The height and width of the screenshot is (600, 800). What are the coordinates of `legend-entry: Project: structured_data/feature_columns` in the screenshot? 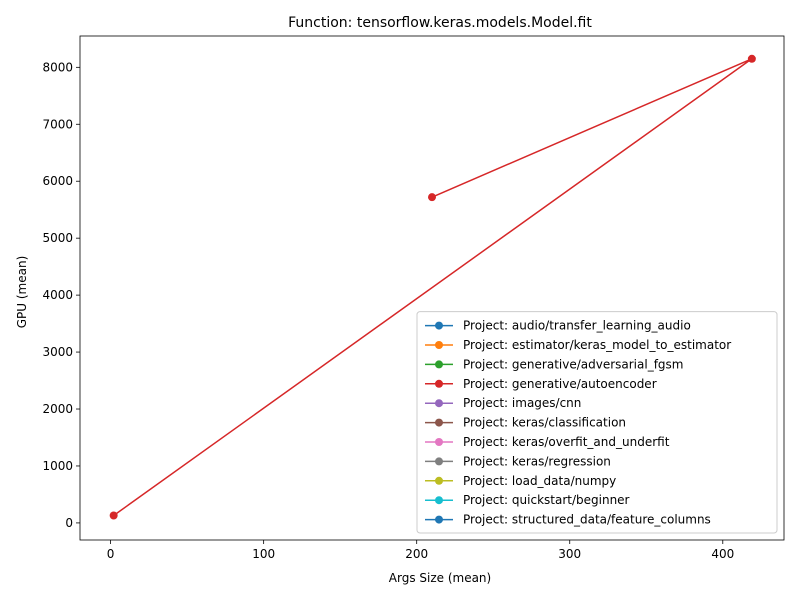 It's located at (587, 520).